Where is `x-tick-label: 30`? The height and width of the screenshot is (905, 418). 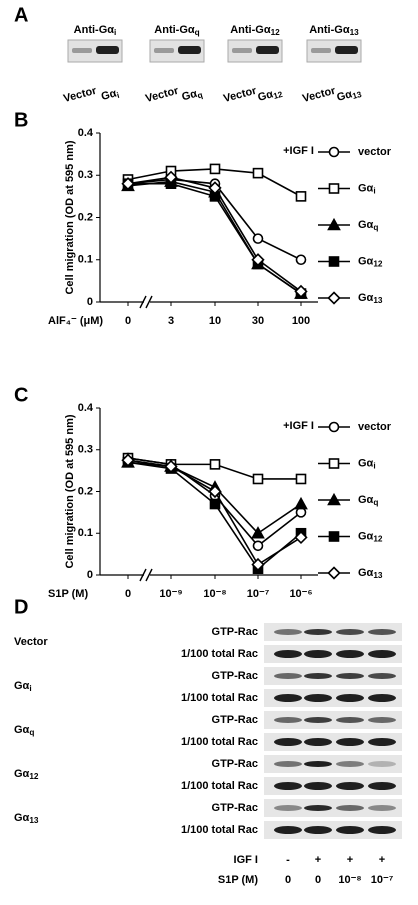
x-tick-label: 30 is located at coordinates (258, 321).